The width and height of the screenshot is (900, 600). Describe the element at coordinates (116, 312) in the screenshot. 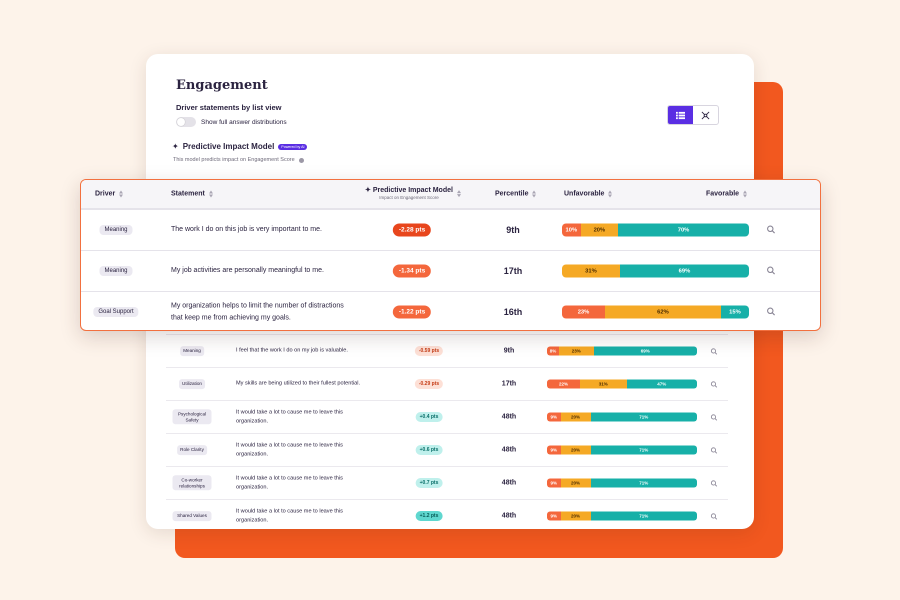

I see `driver-badge: Goal Support` at that location.